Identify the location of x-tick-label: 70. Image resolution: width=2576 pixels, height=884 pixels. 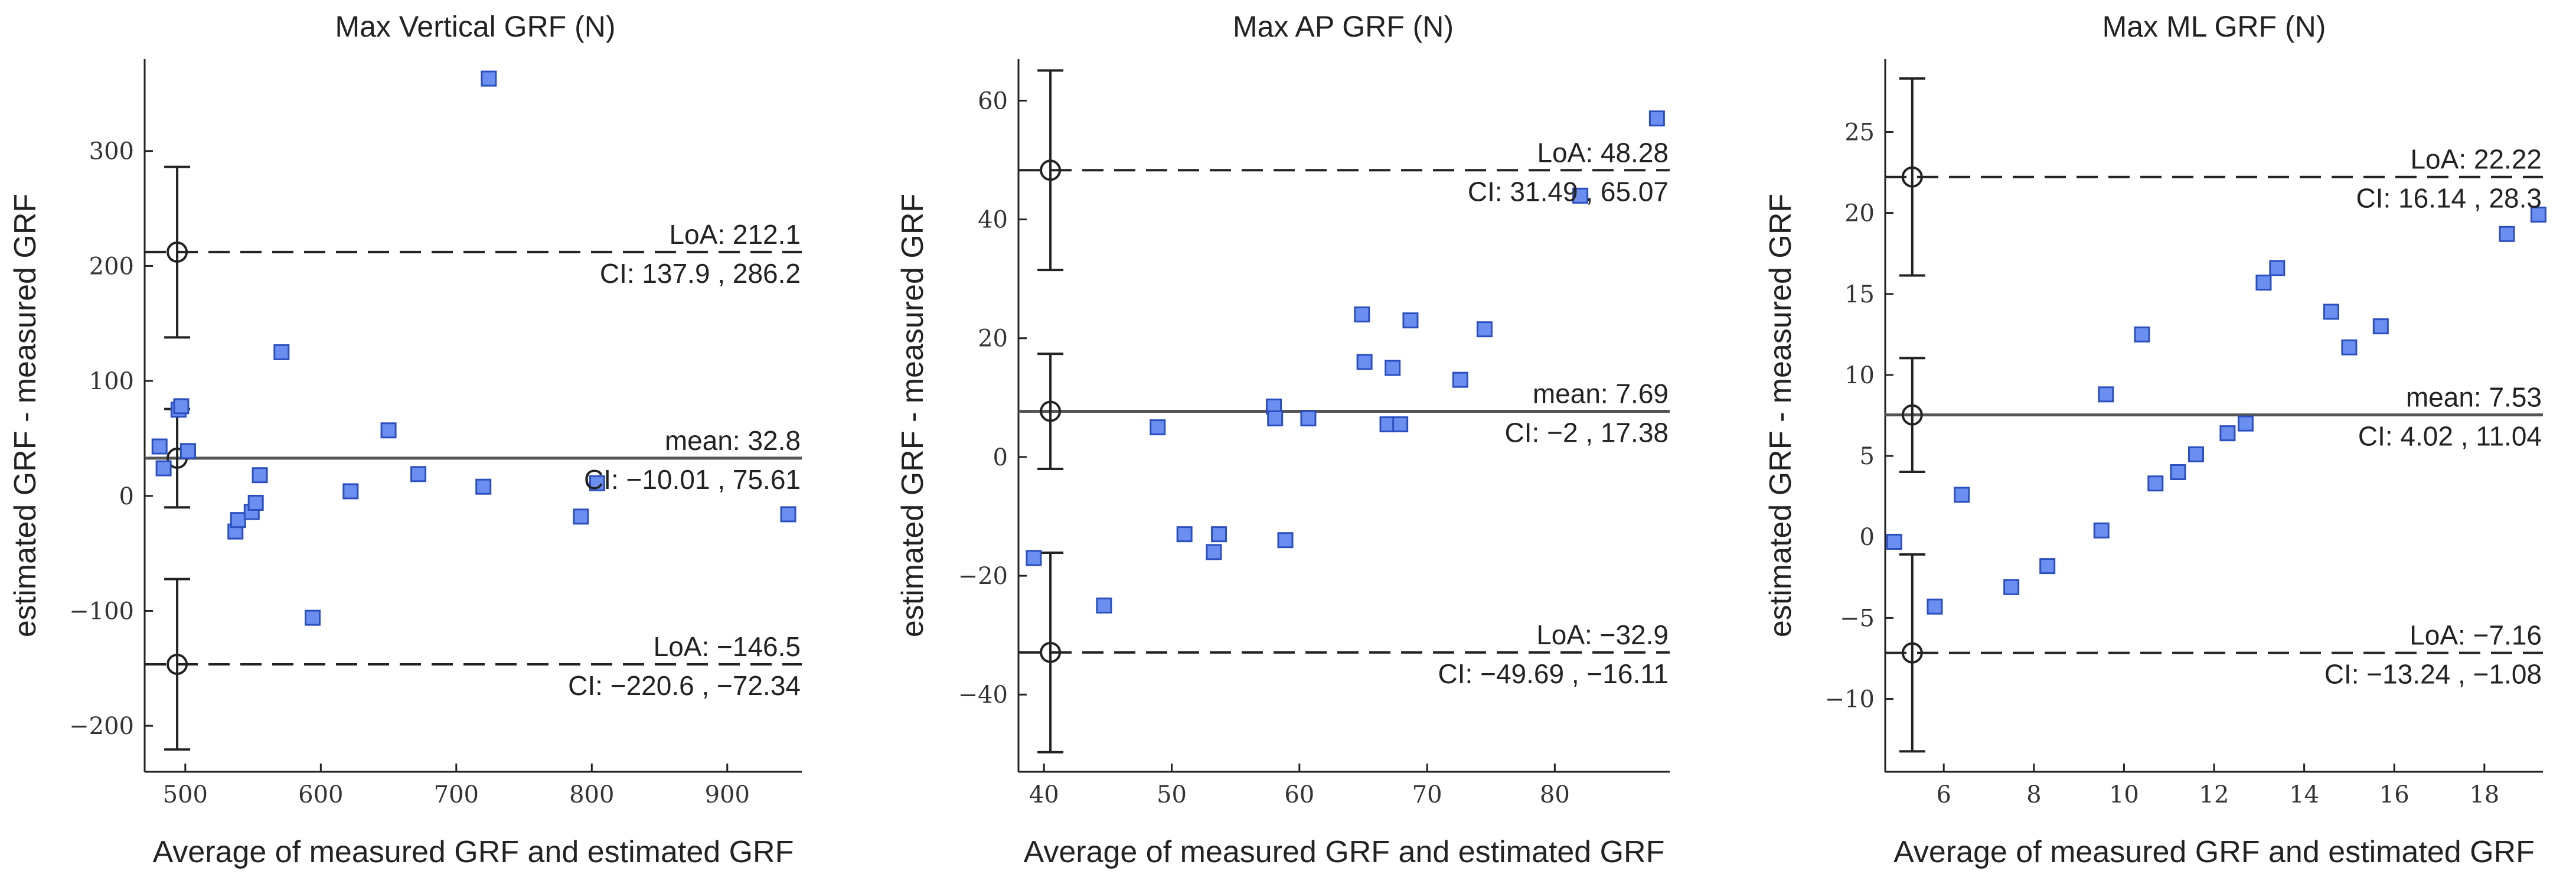
(1427, 794).